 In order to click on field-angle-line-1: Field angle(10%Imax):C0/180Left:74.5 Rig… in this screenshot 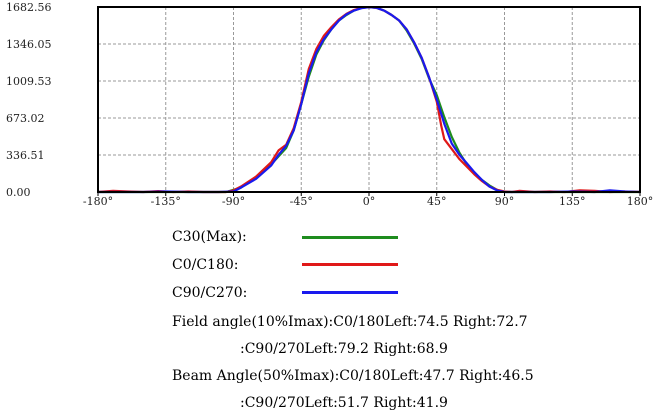, I will do `click(350, 322)`.